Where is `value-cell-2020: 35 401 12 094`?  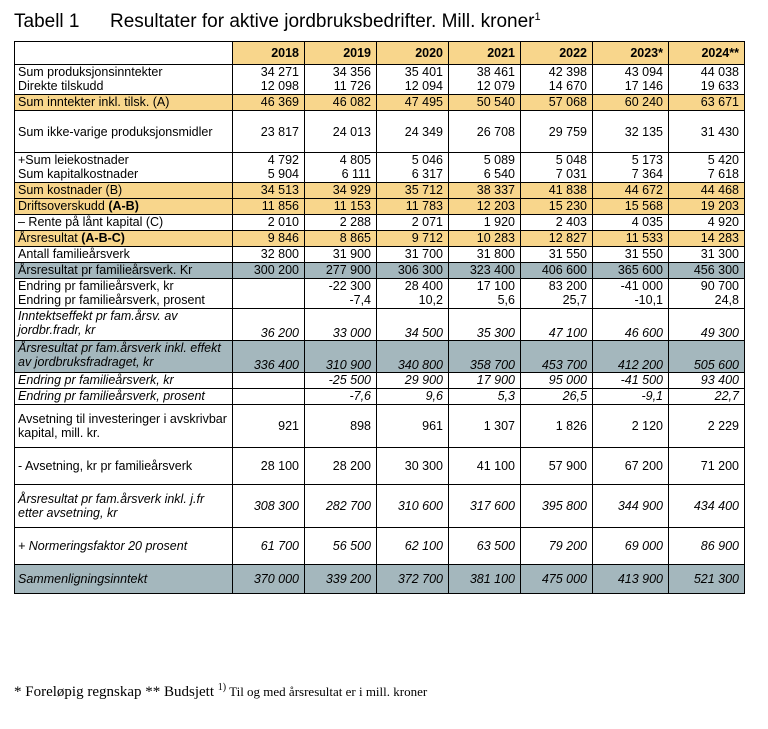
value-cell-2020: 35 401 12 094 is located at coordinates (412, 79).